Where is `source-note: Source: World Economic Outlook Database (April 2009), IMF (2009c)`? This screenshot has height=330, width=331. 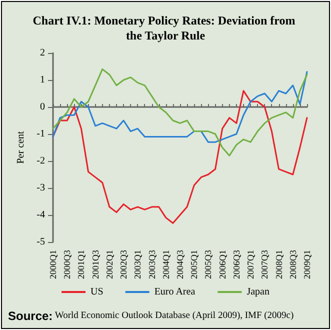 source-note: Source: World Economic Outlook Database (April 2009), IMF (2009c) is located at coordinates (151, 316).